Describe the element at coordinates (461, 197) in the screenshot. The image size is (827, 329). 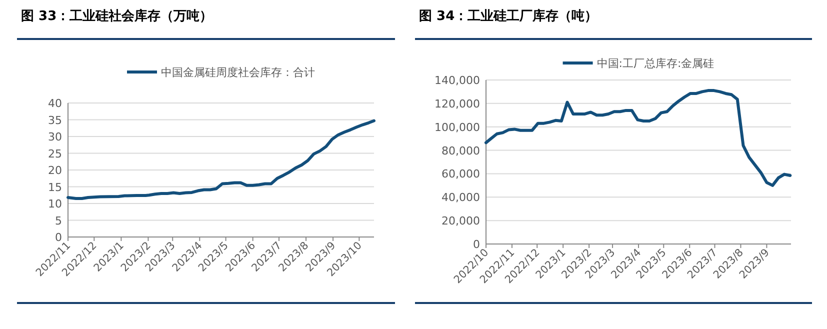
I see `y-tick-label: 40,000` at that location.